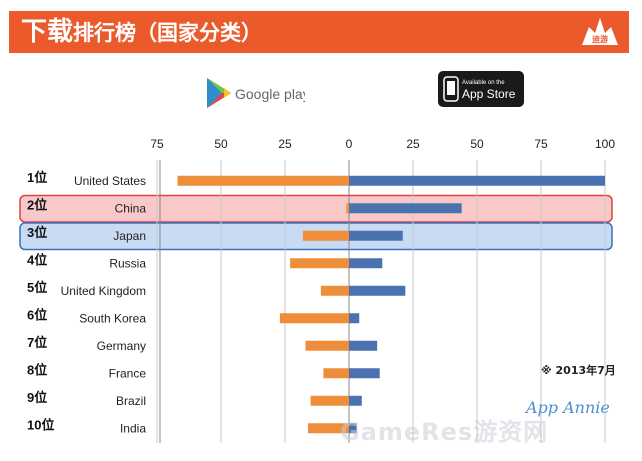  I want to click on date-note: ※ 2013年7月, so click(578, 370).